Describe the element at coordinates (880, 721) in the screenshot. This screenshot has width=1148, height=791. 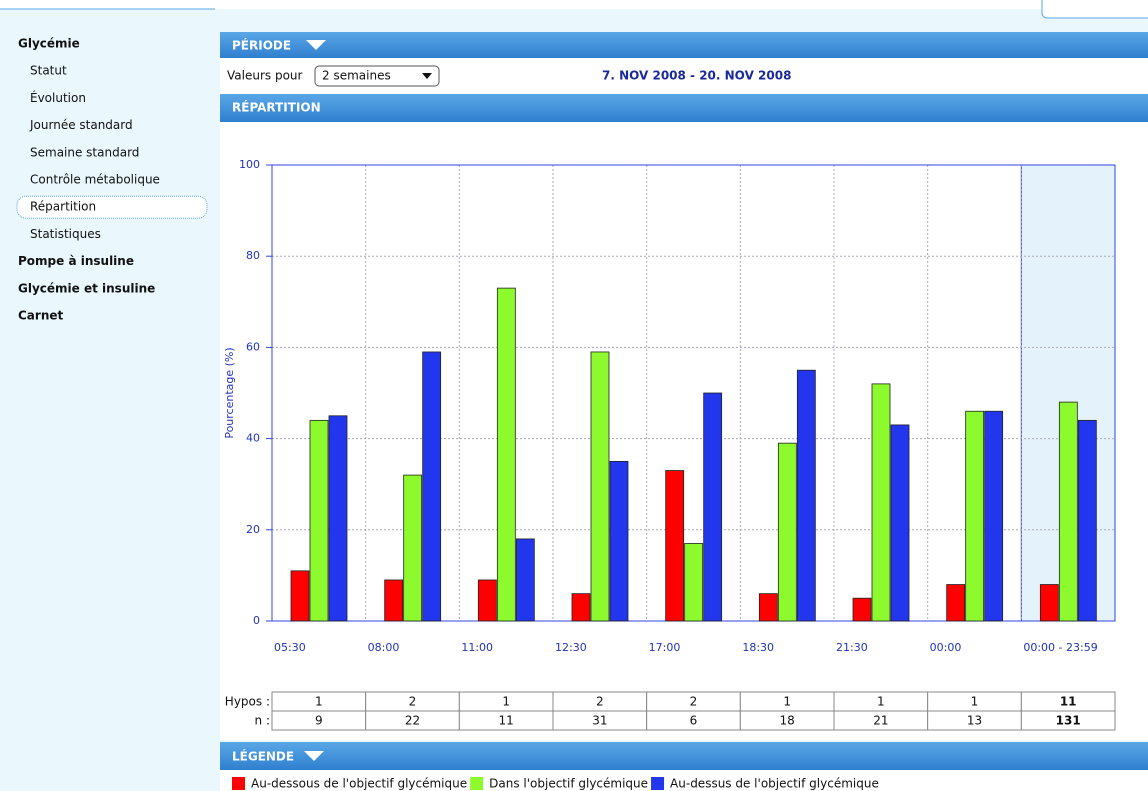
I see `cell-value: 21` at that location.